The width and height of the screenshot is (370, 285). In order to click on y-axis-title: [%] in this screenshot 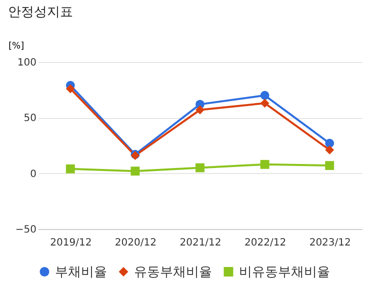, I will do `click(16, 47)`.